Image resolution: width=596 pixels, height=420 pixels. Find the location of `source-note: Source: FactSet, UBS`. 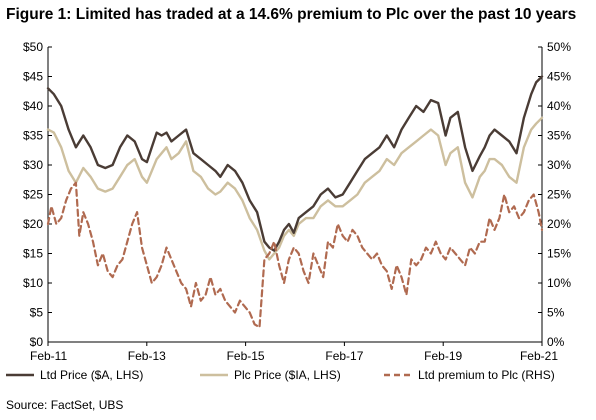

source-note: Source: FactSet, UBS is located at coordinates (65, 405).